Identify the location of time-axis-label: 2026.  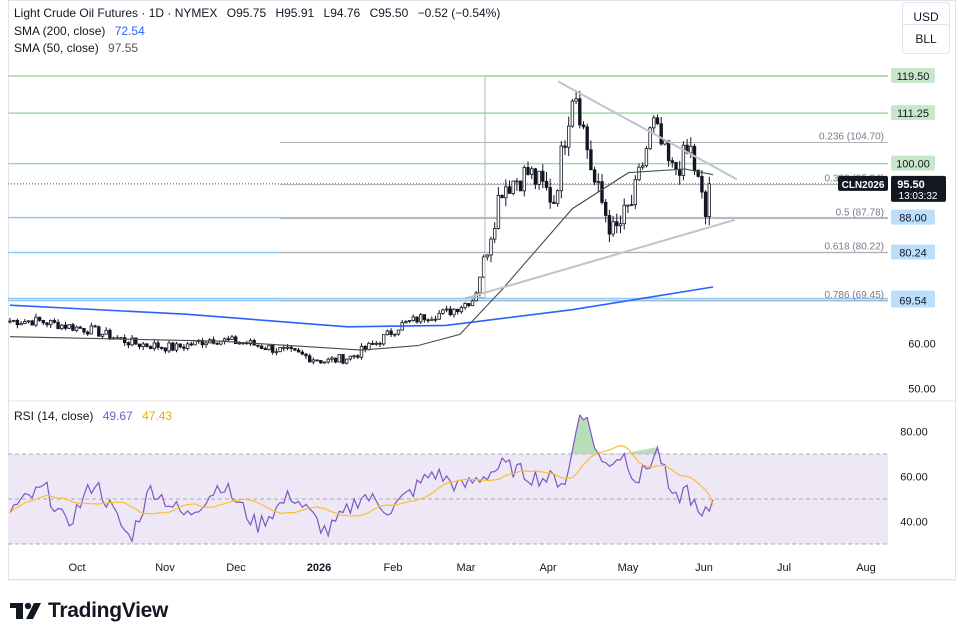
(319, 568).